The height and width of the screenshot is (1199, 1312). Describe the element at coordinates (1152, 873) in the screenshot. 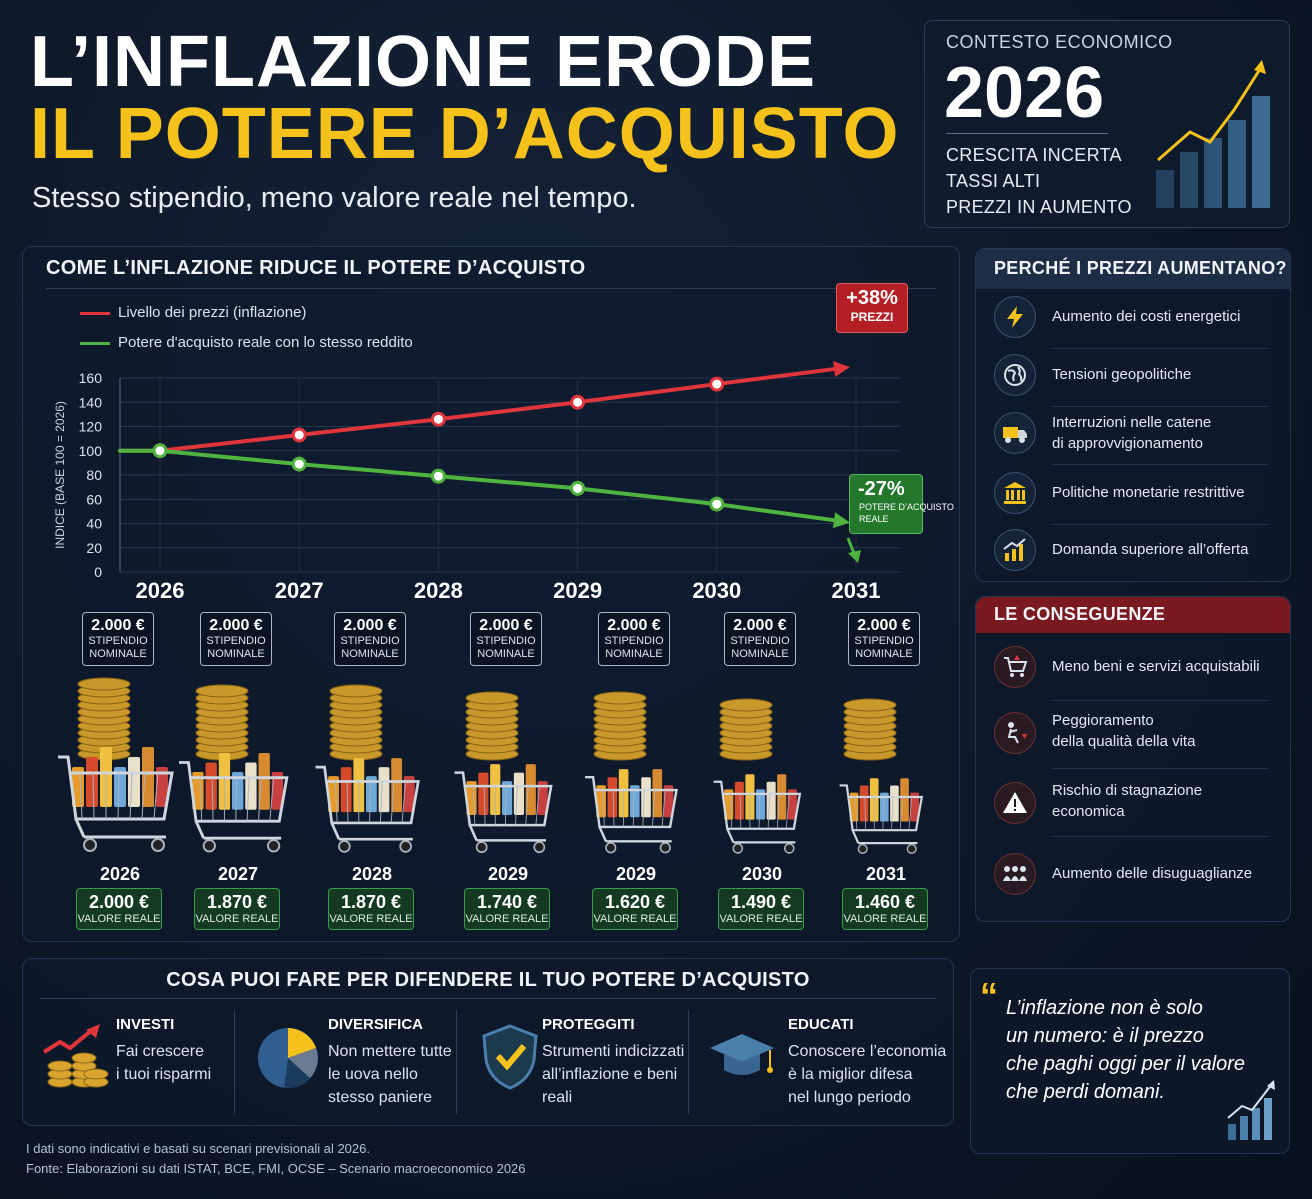

I see `consequence-line-1: Aumento delle disuguaglianze` at that location.